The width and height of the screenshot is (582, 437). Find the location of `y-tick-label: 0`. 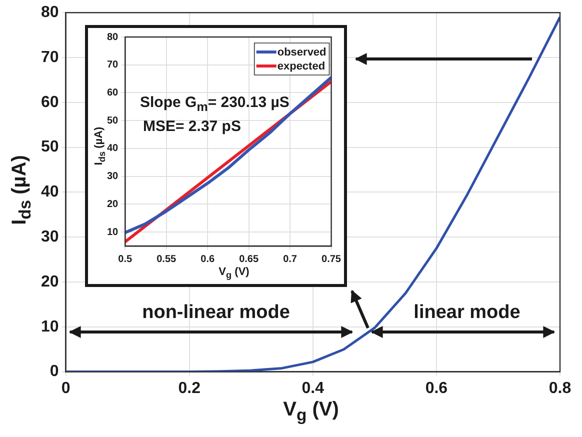

y-tick-label: 0 is located at coordinates (54, 371).